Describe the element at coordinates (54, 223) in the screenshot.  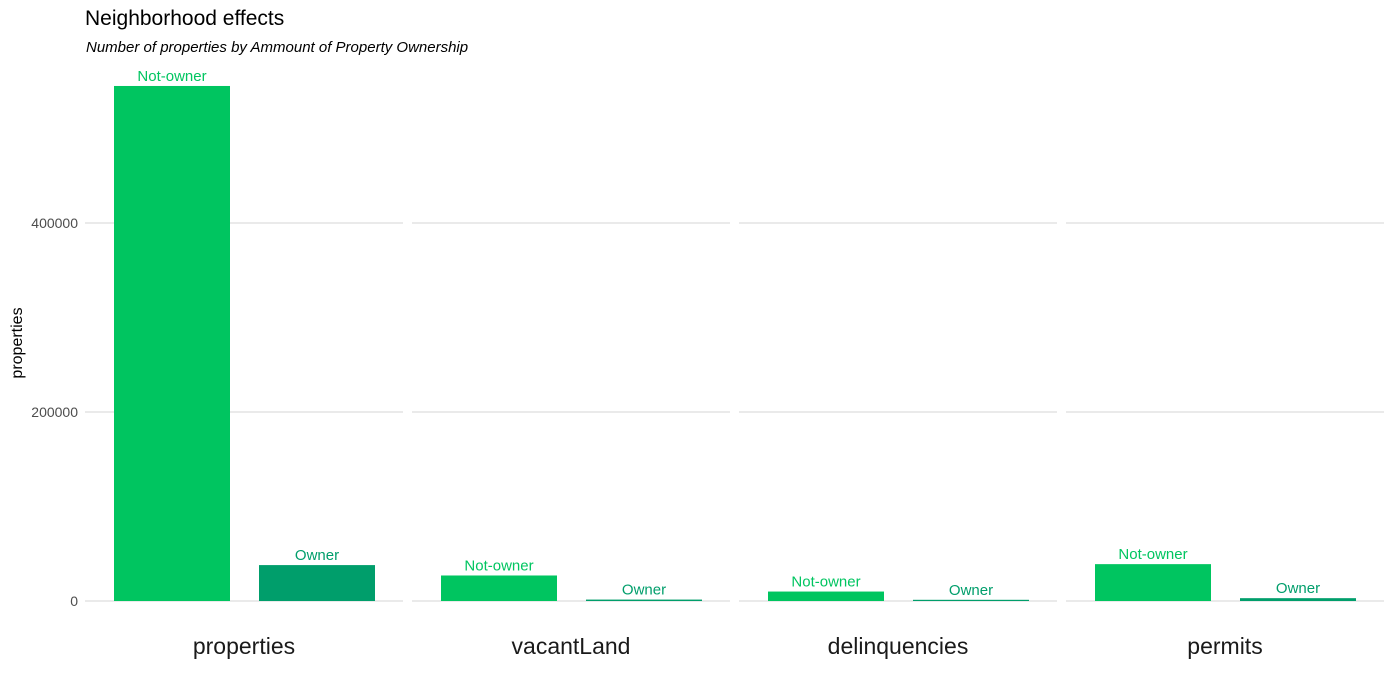
I see `y-tick-label: 400000` at that location.